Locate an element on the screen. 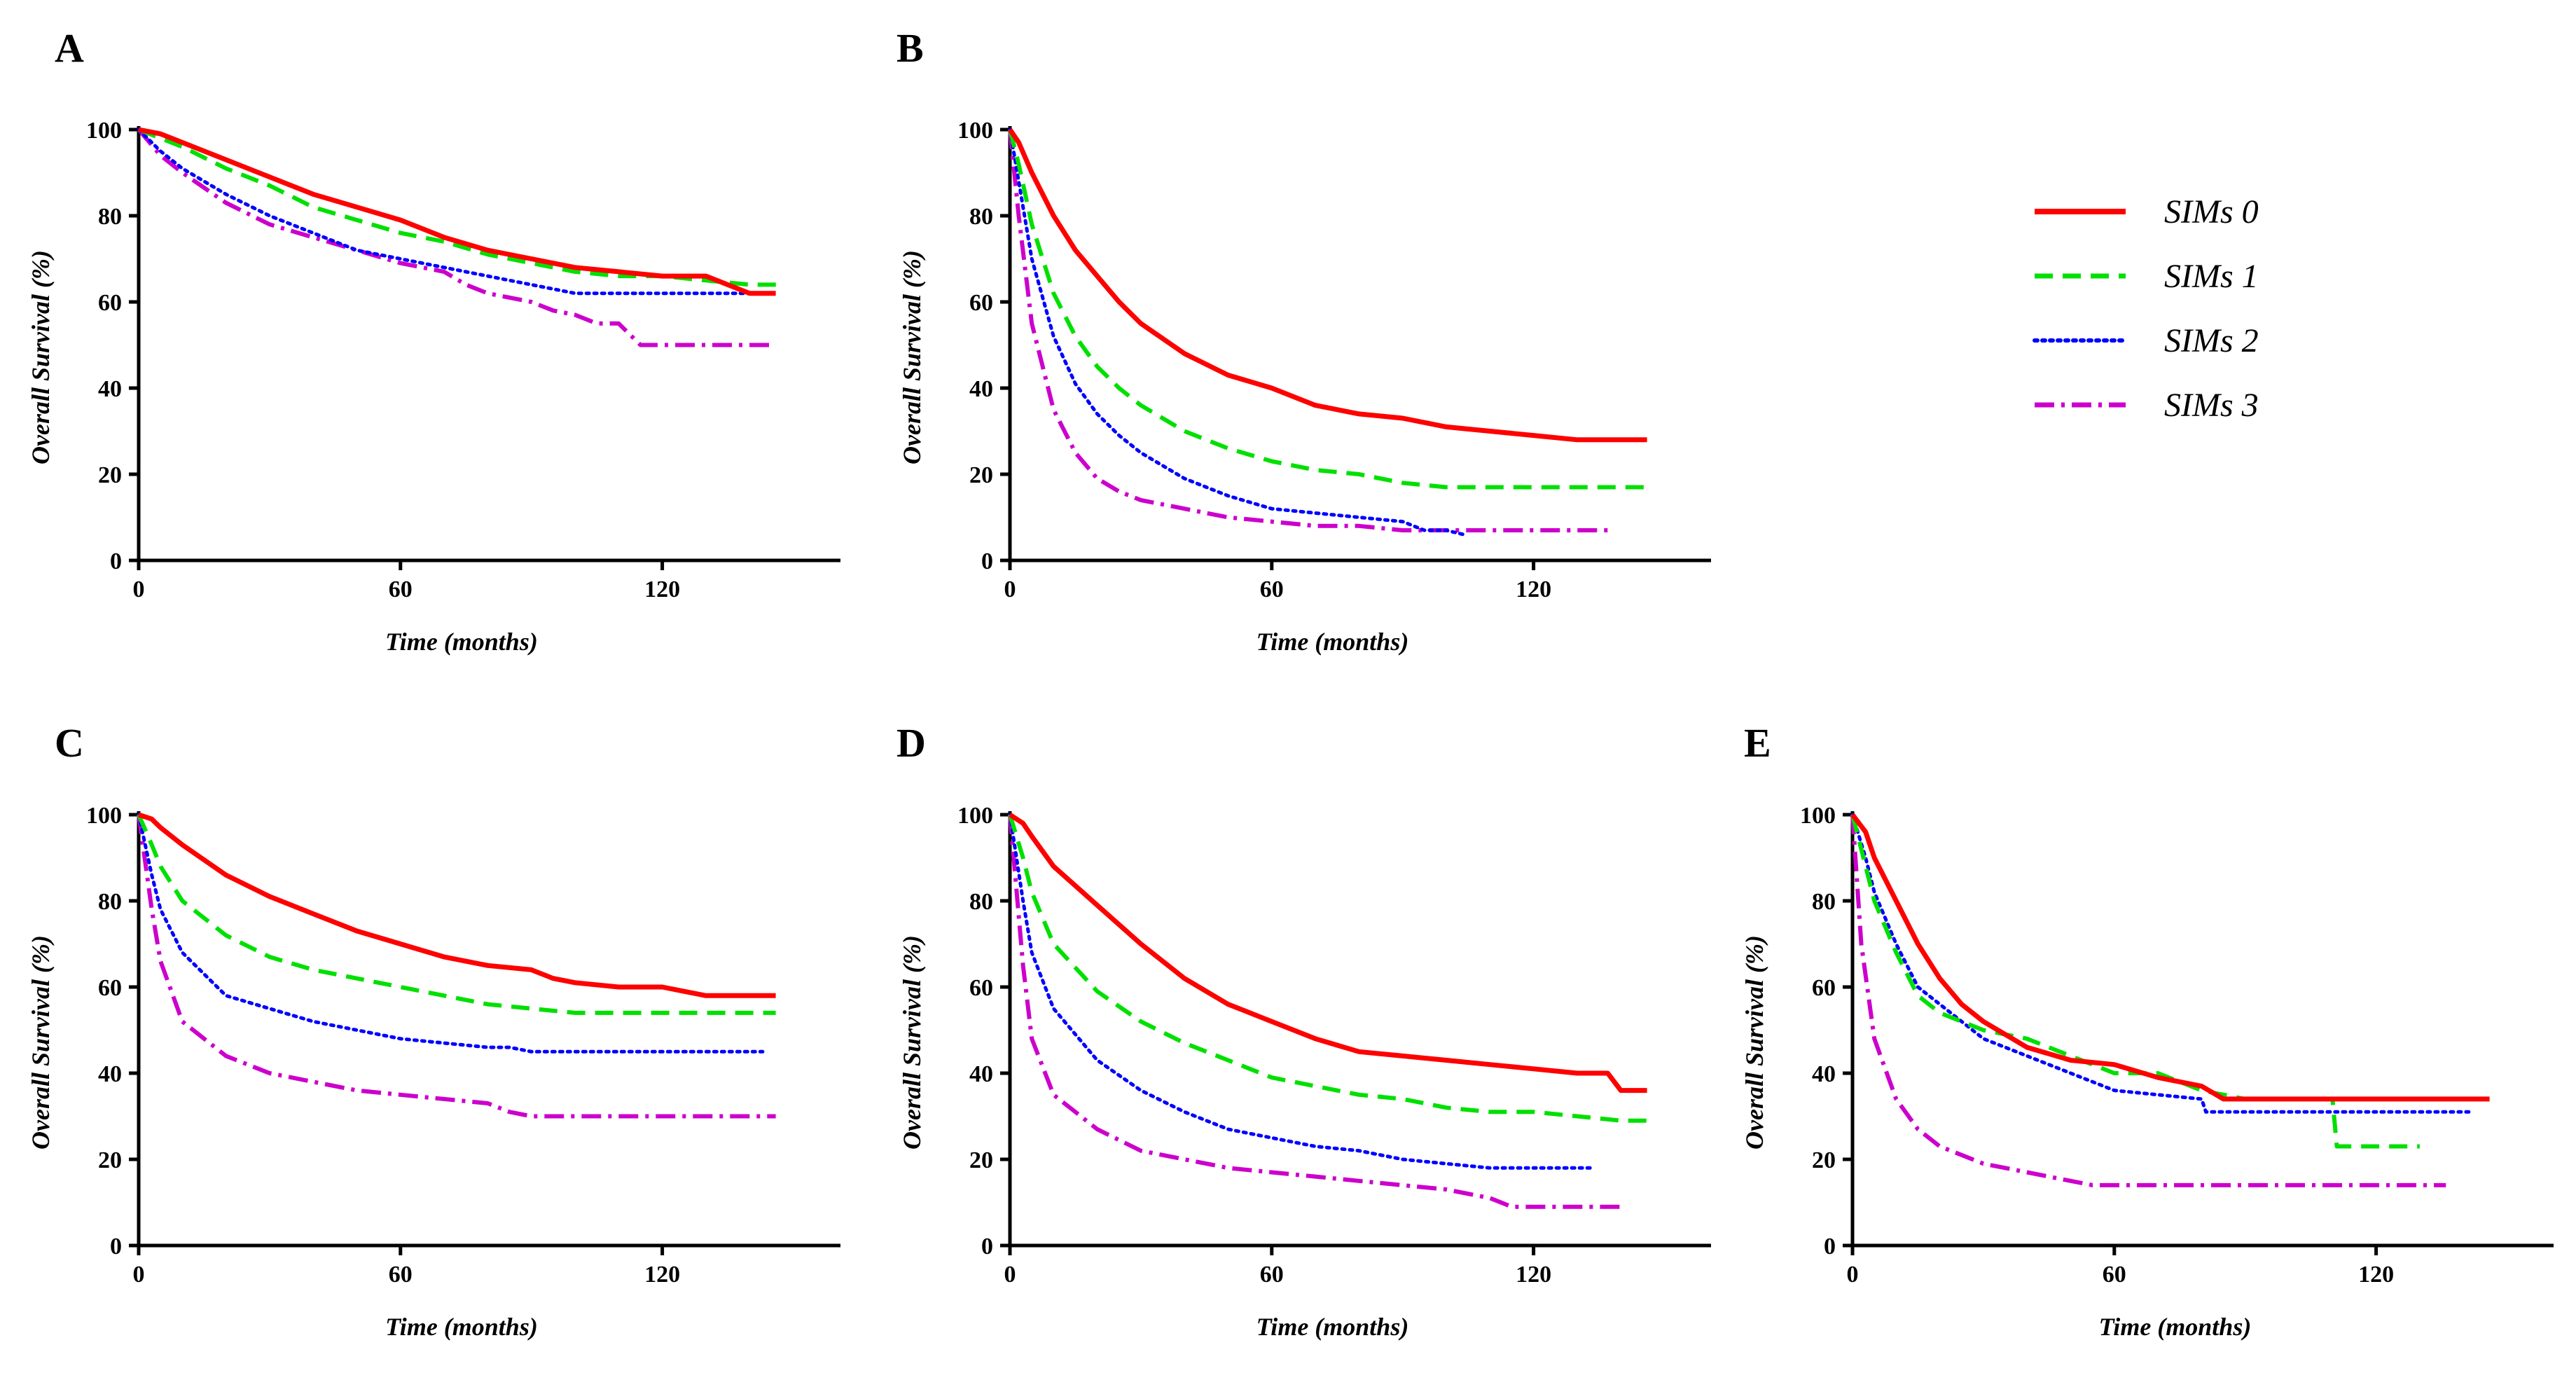  legend-label: SIMs 3 is located at coordinates (2211, 406).